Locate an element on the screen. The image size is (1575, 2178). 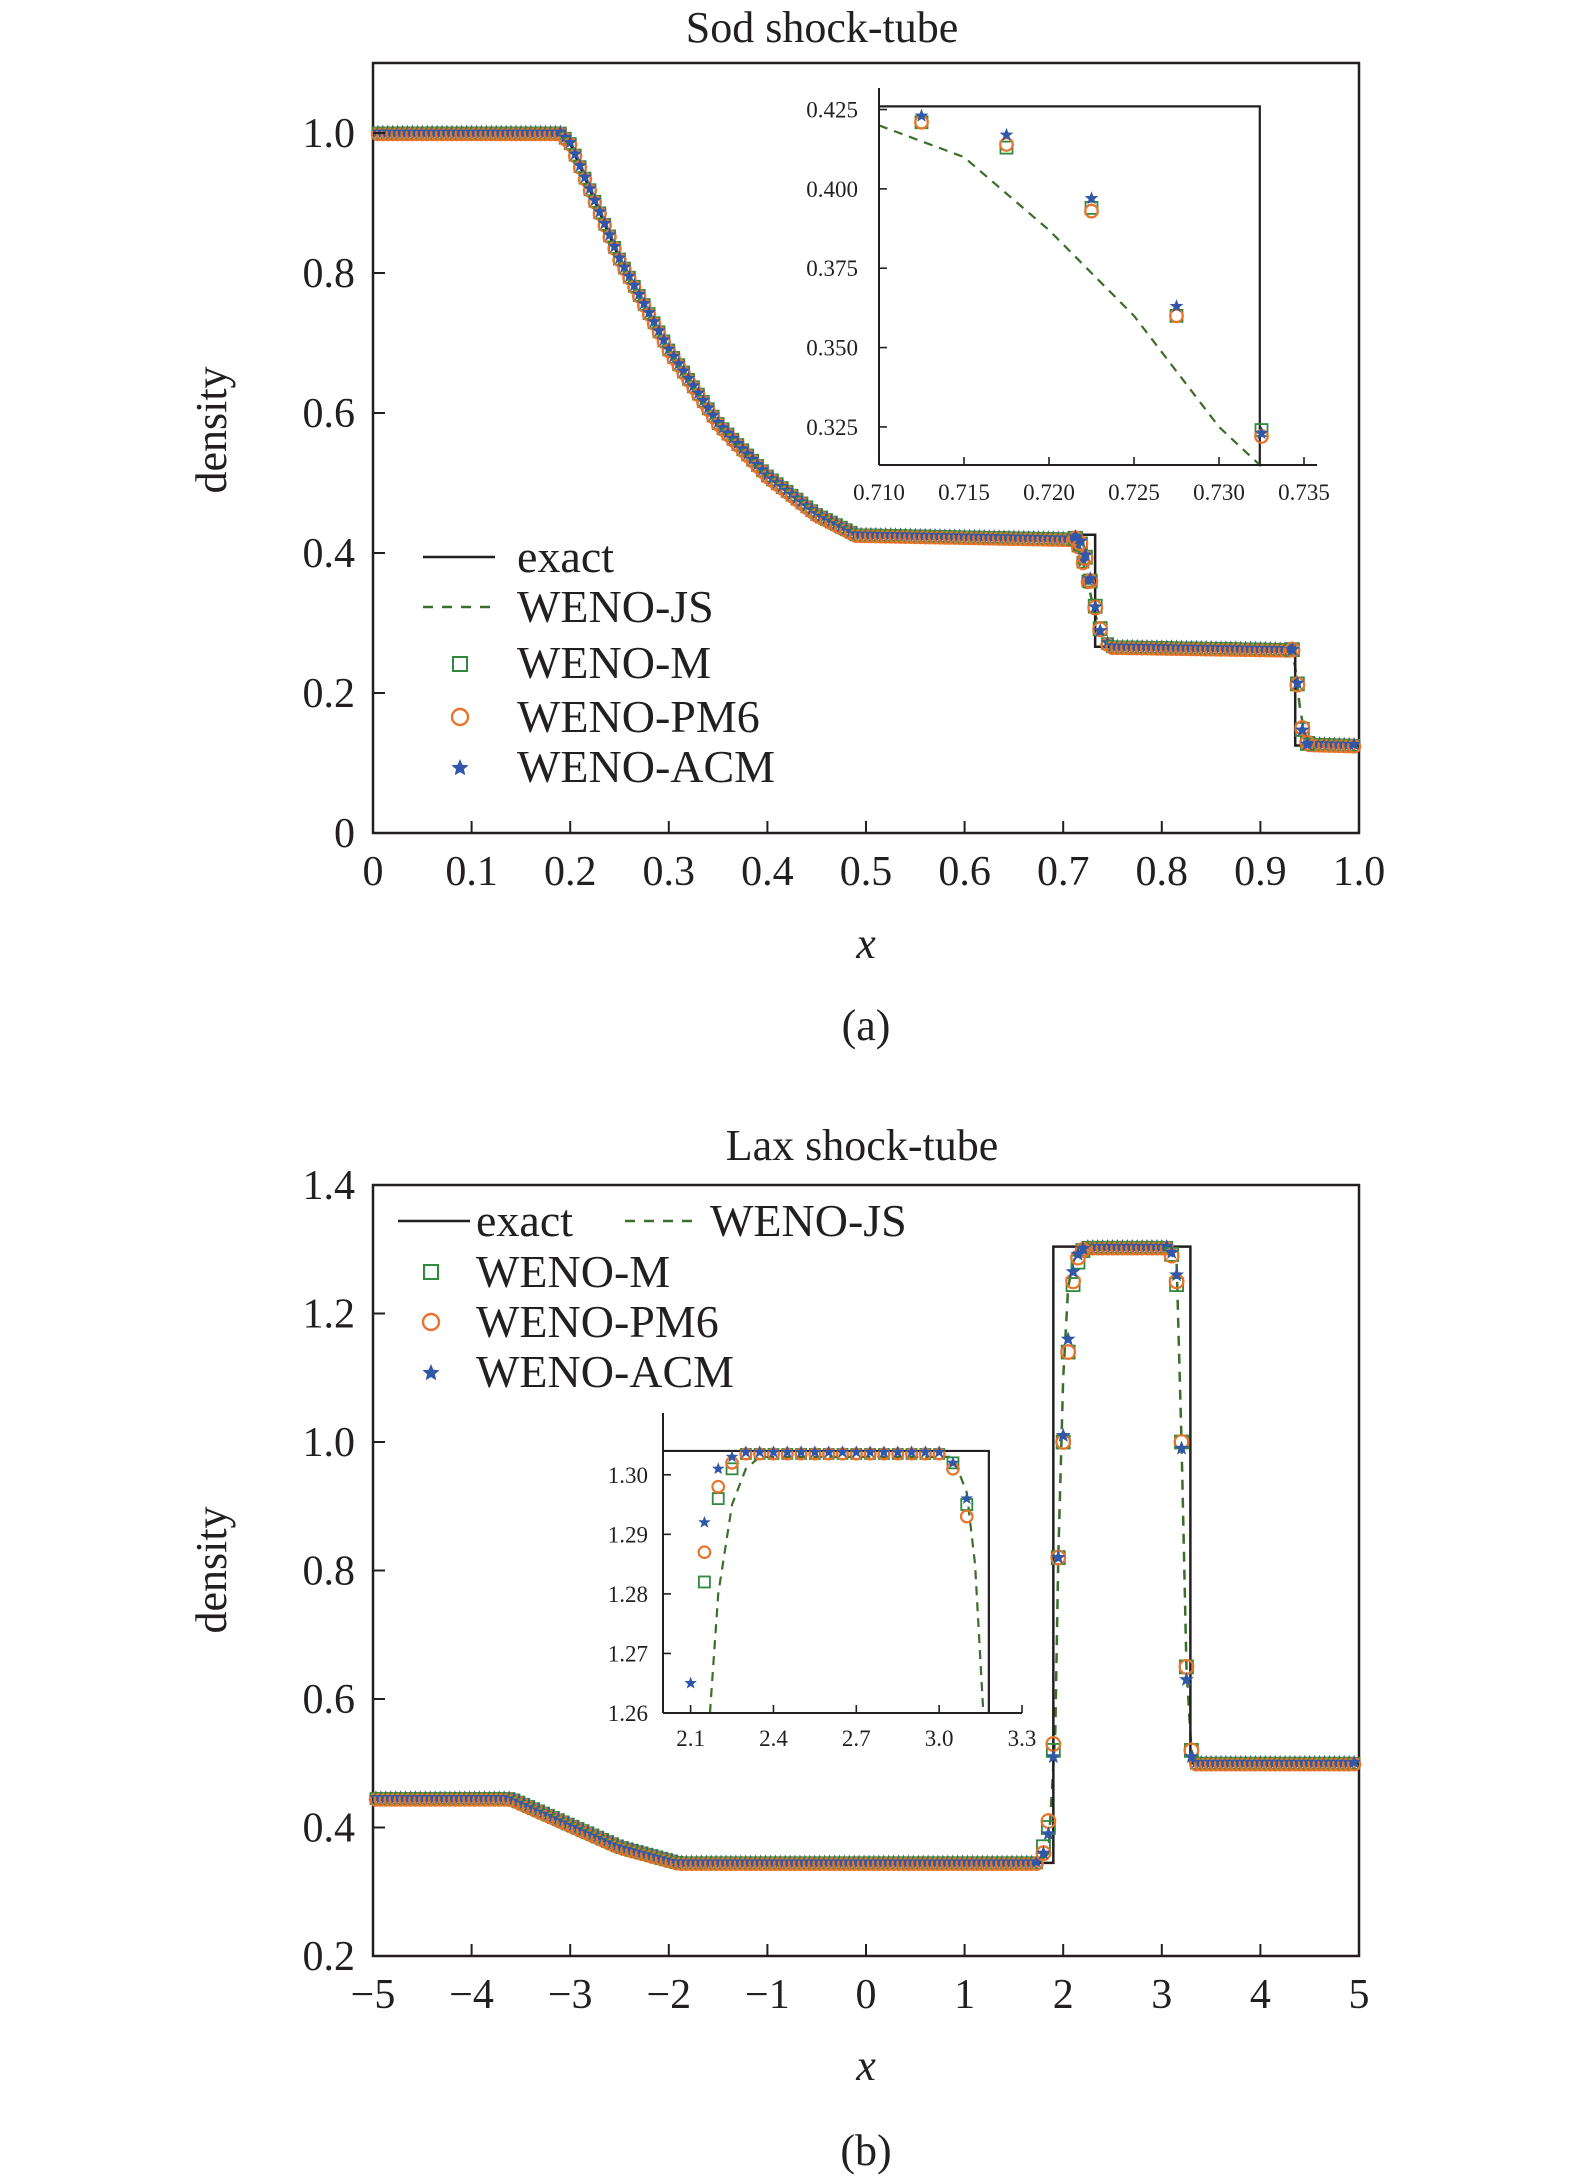
legend-swatch-weno-m is located at coordinates (460, 664).